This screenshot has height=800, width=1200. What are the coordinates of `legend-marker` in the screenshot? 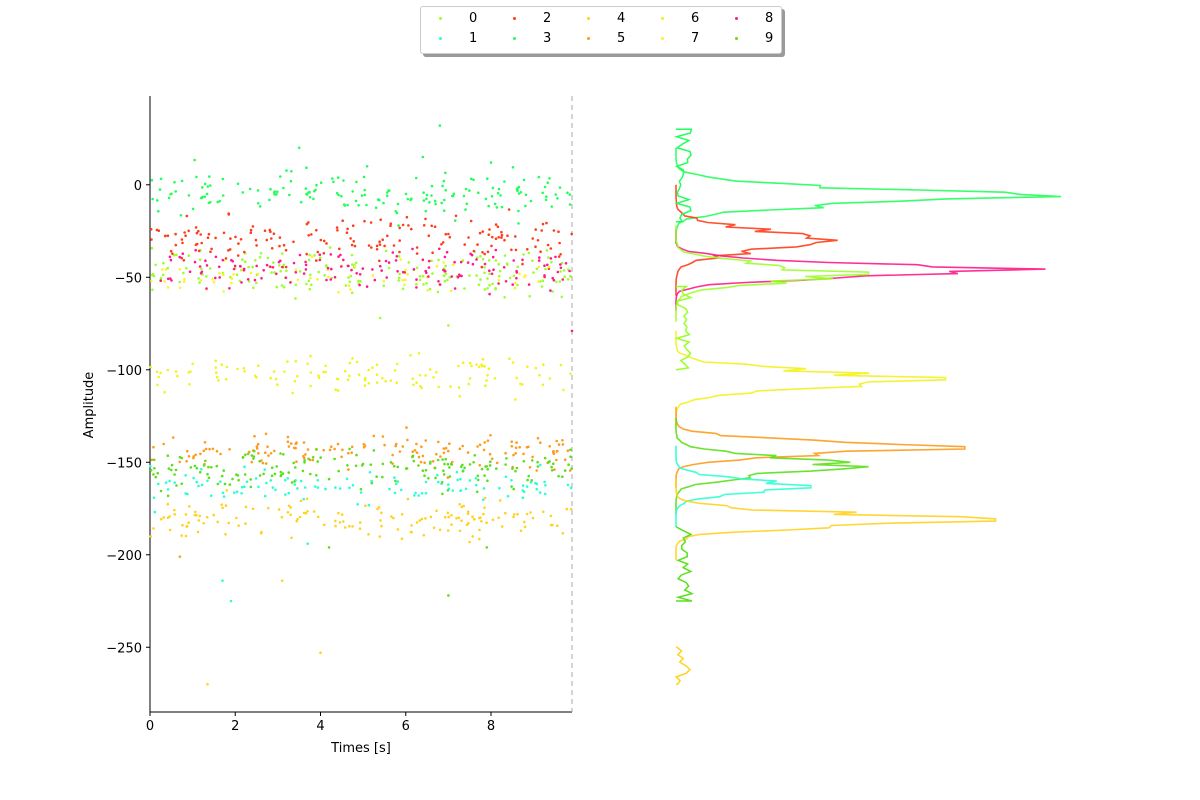 It's located at (736, 38).